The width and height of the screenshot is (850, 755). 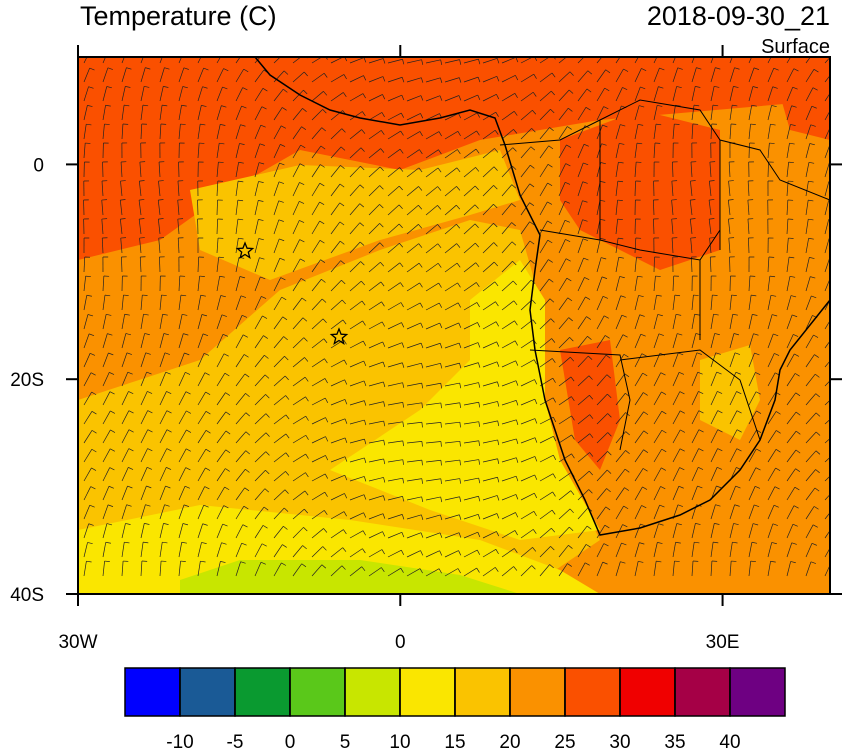 I want to click on lat-tick-label: 20S, so click(x=27, y=380).